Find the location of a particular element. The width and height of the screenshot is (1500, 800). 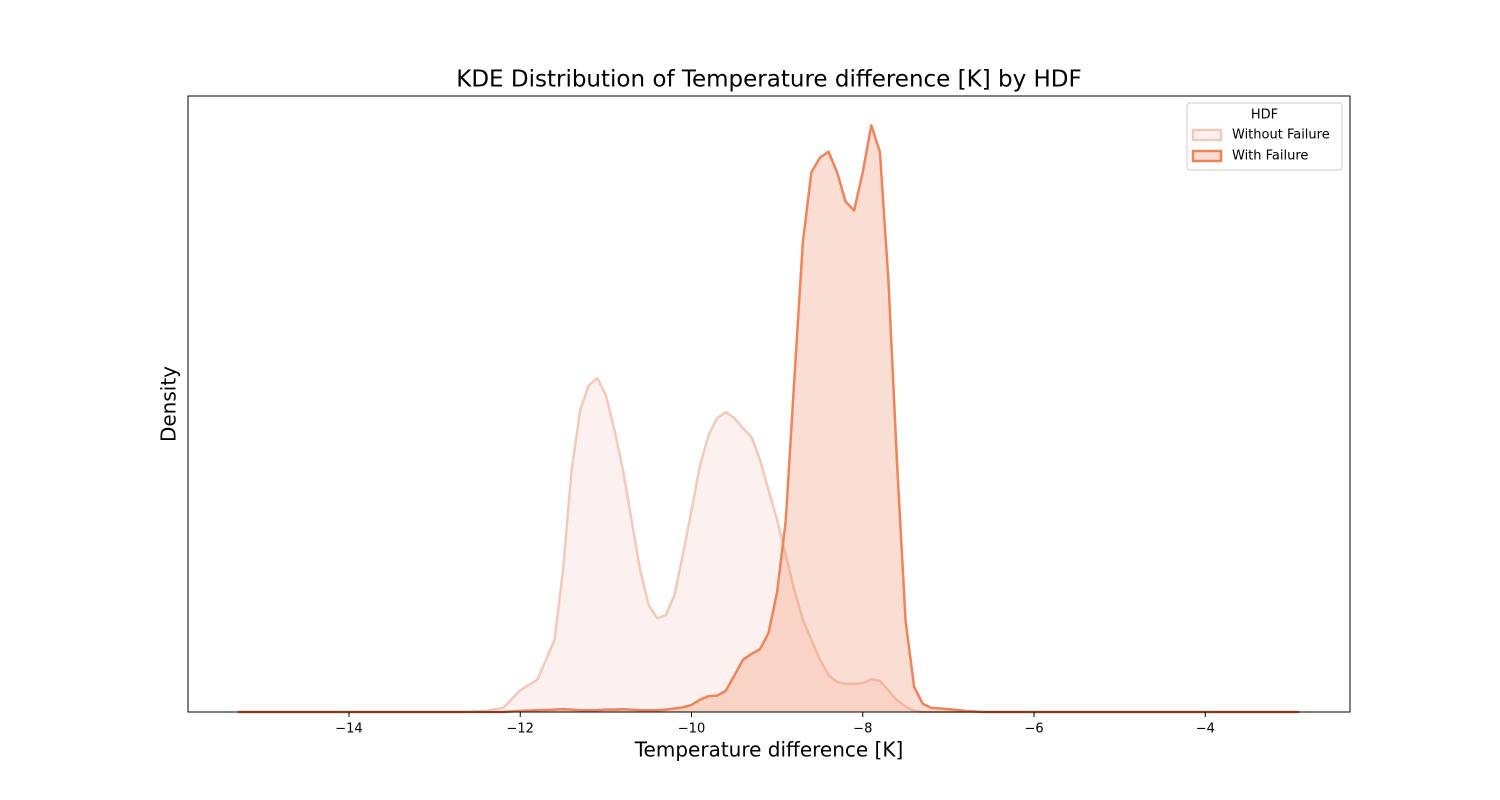

x-tick-label: −14 is located at coordinates (348, 729).